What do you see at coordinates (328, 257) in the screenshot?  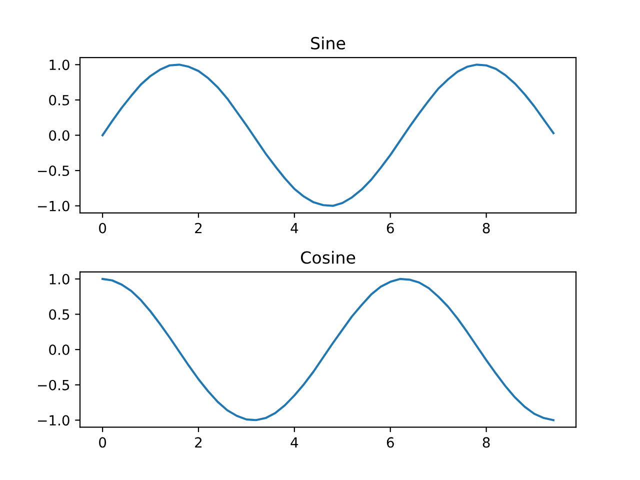 I see `chart-title: Cosine` at bounding box center [328, 257].